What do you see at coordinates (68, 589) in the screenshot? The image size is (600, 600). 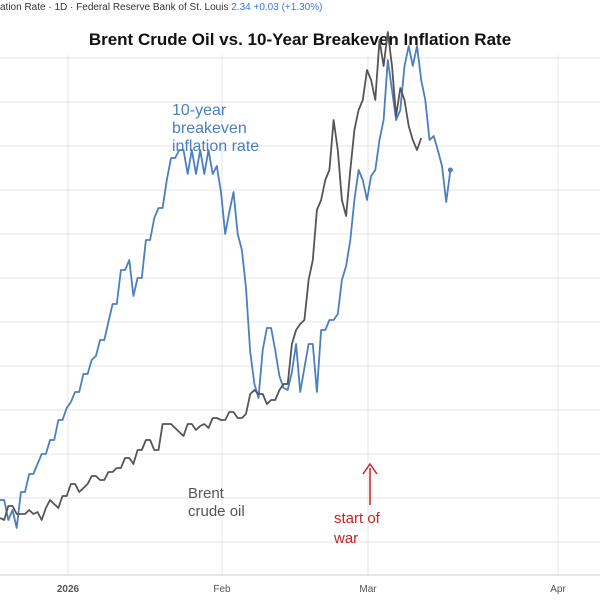 I see `x-tick-label: 2026` at bounding box center [68, 589].